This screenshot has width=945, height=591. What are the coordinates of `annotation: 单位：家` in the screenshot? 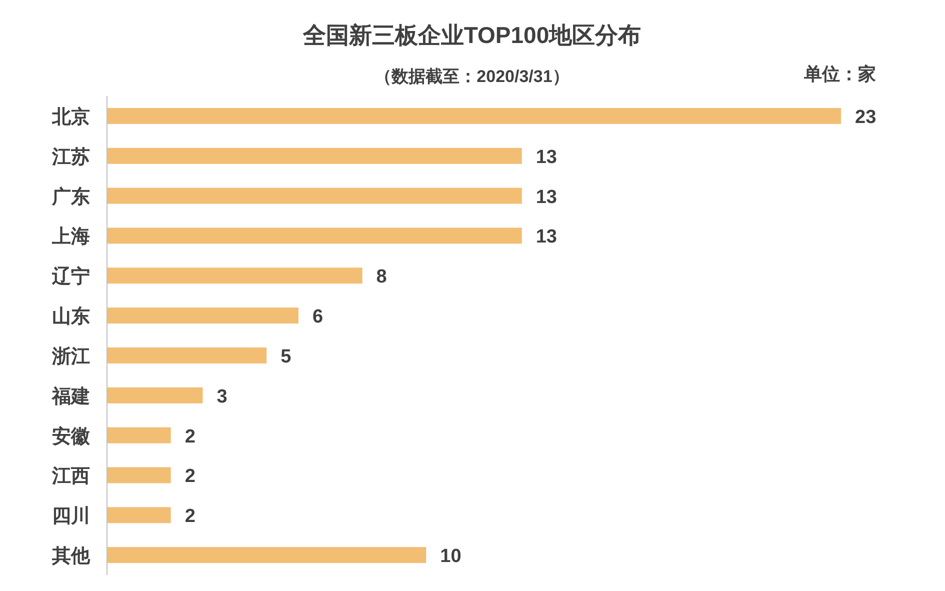 It's located at (840, 74).